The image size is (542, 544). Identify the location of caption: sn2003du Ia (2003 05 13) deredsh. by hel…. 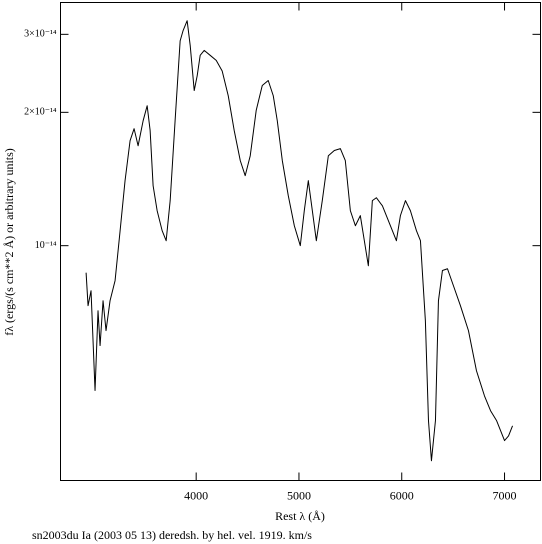
(172, 535).